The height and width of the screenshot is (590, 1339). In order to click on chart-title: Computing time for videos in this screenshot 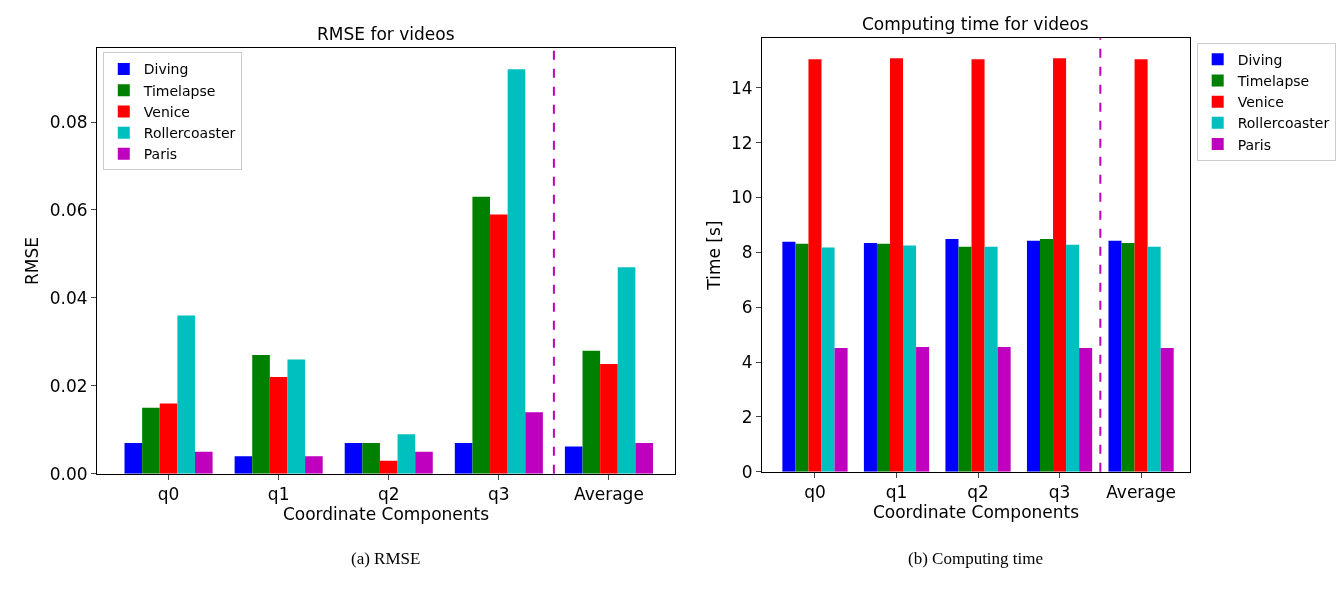, I will do `click(975, 24)`.